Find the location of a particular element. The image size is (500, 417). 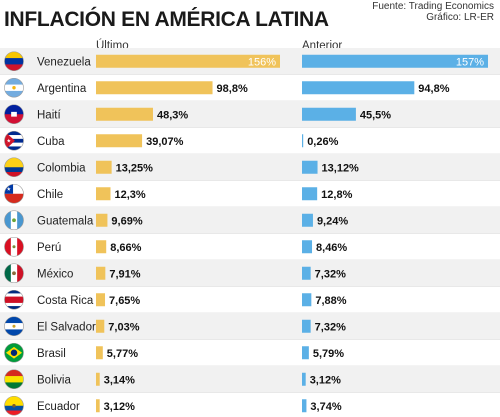

country-label: Chile is located at coordinates (50, 195).